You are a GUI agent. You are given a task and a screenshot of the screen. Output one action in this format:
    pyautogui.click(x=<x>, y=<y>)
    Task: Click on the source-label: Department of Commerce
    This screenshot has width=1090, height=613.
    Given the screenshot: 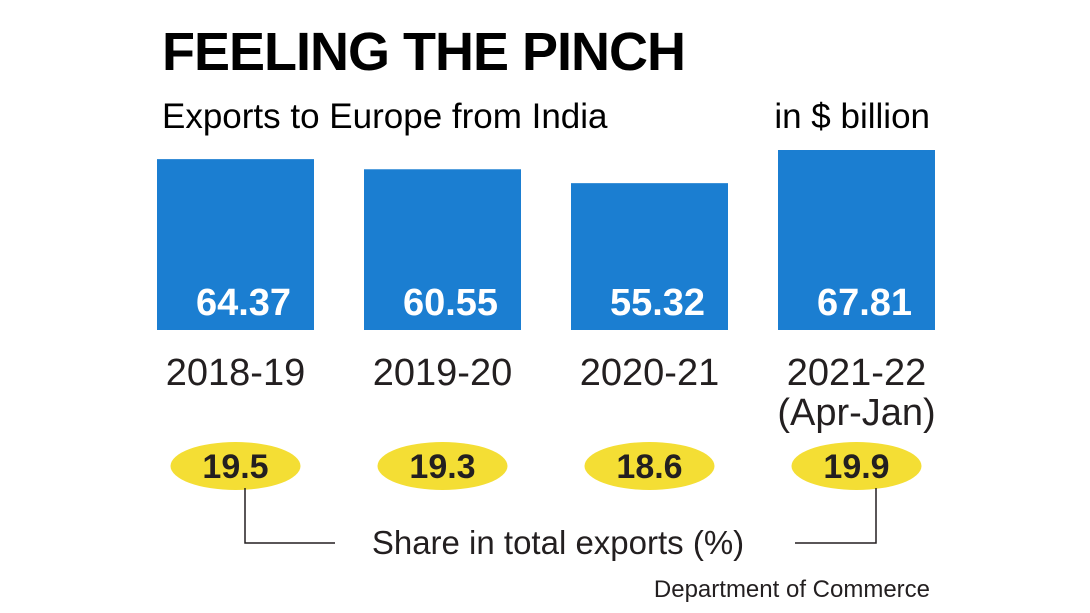 What is the action you would take?
    pyautogui.click(x=792, y=589)
    